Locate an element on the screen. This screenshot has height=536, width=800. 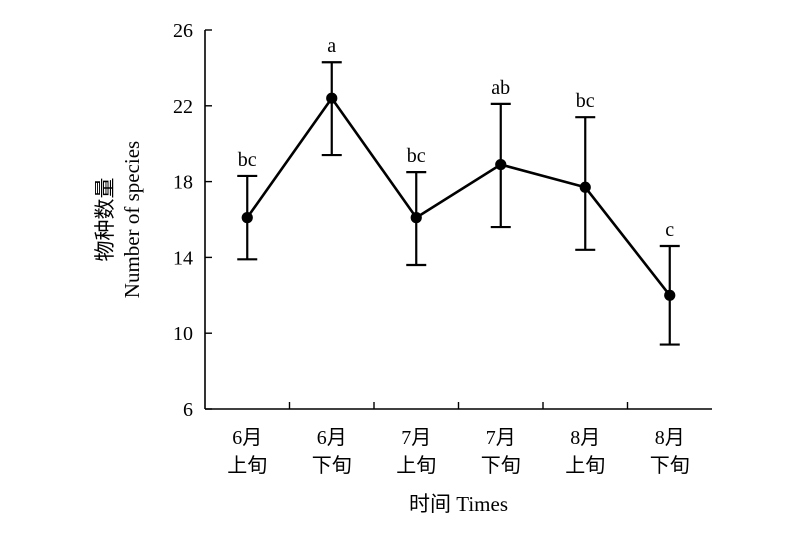
error-bar is located at coordinates (331, 109).